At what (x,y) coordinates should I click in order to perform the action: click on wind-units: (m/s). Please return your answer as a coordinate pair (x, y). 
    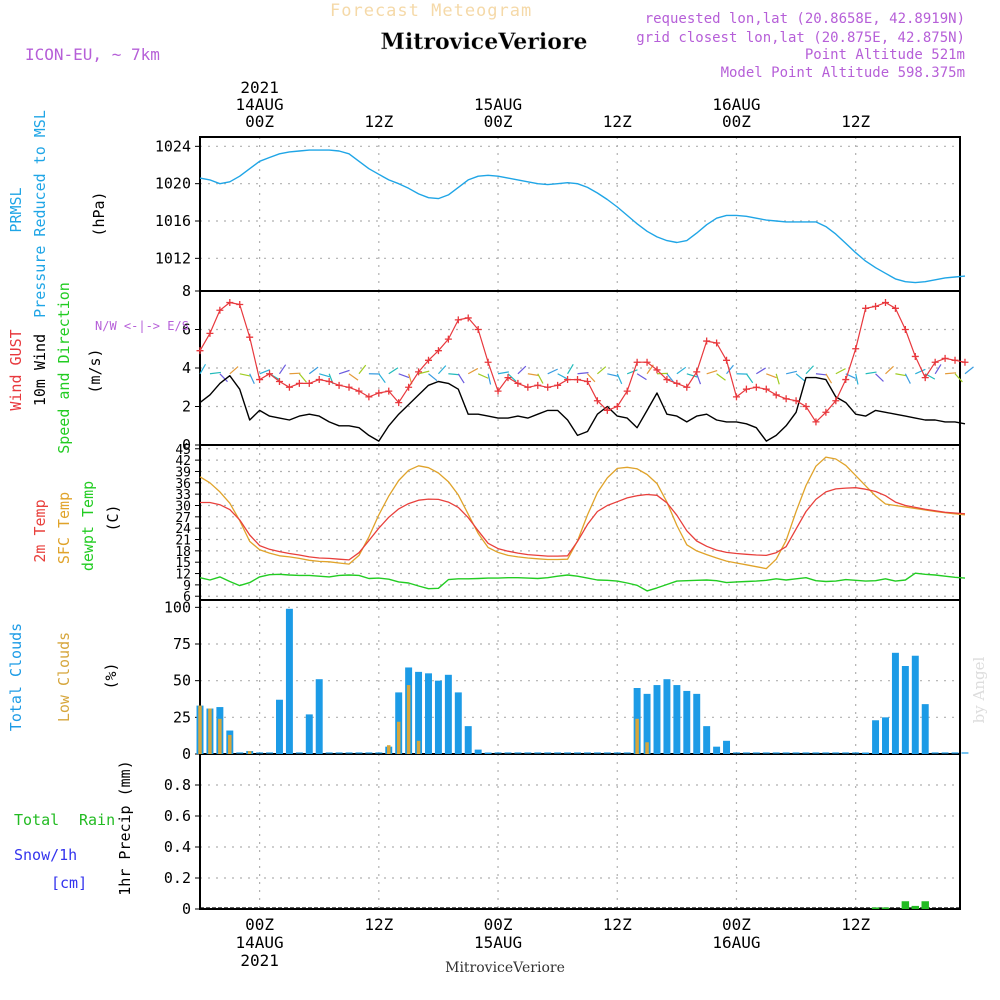
    Looking at the image, I should click on (95, 370).